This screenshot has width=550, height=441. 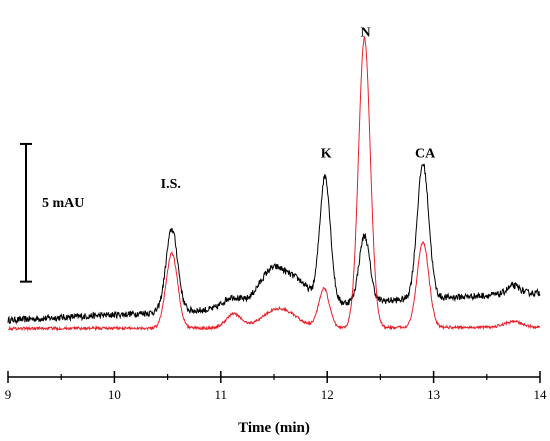 What do you see at coordinates (541, 394) in the screenshot?
I see `x-tick-label: 14` at bounding box center [541, 394].